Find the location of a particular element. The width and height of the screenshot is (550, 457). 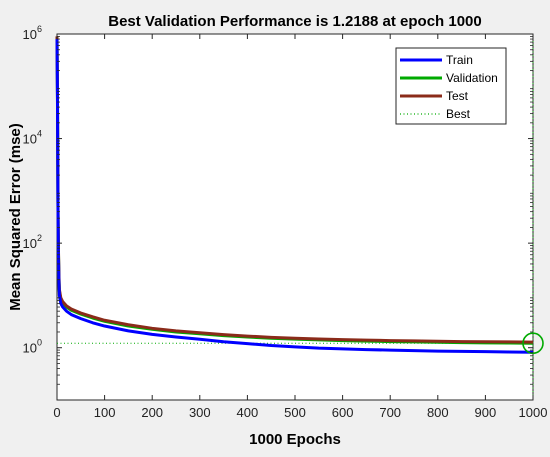

x-tick-label: 400 is located at coordinates (248, 412).